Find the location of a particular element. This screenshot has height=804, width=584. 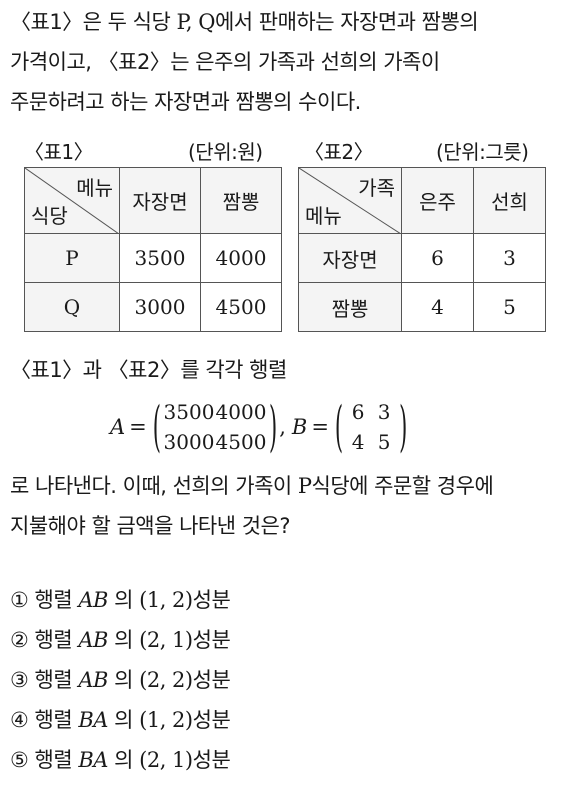

table2-cell: 3 is located at coordinates (509, 258).